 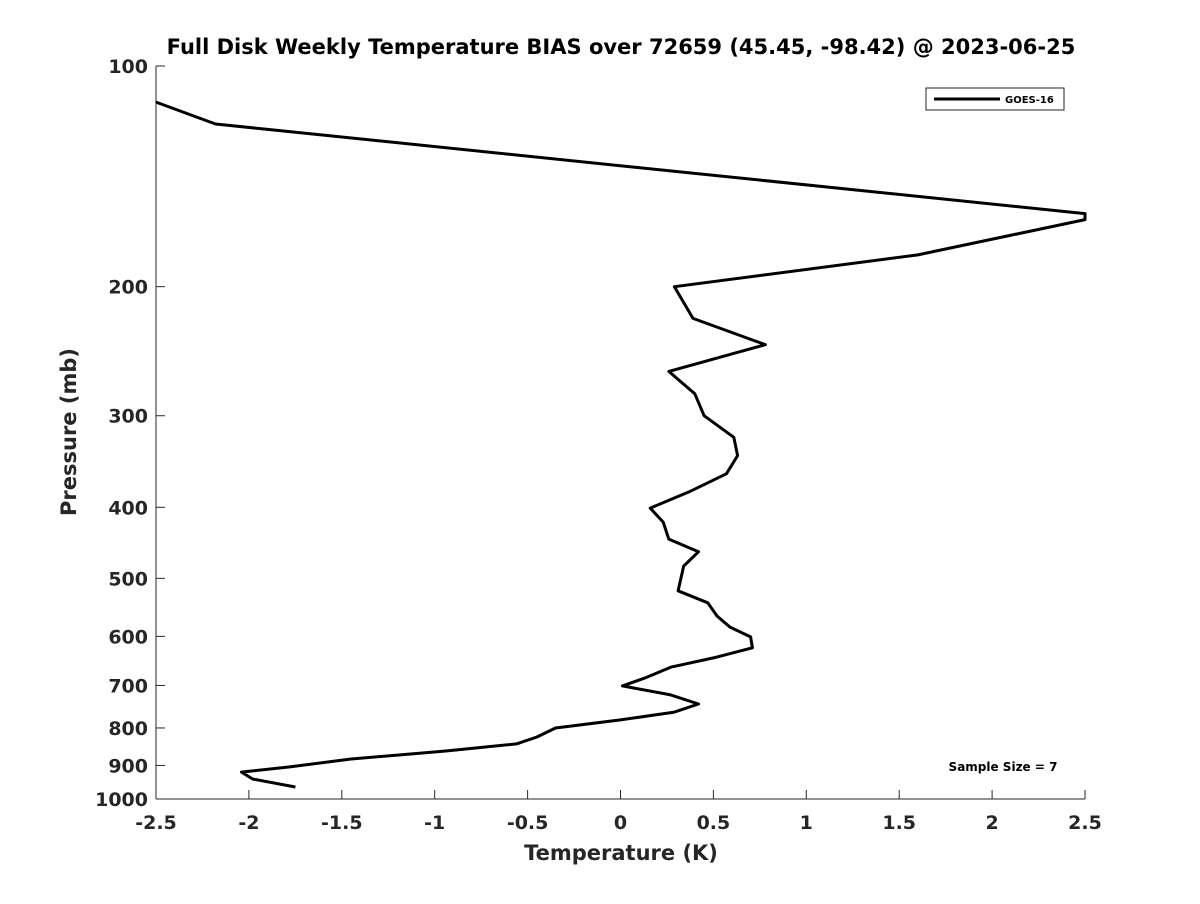 I want to click on x-axis-label: Temperature (K), so click(x=621, y=853).